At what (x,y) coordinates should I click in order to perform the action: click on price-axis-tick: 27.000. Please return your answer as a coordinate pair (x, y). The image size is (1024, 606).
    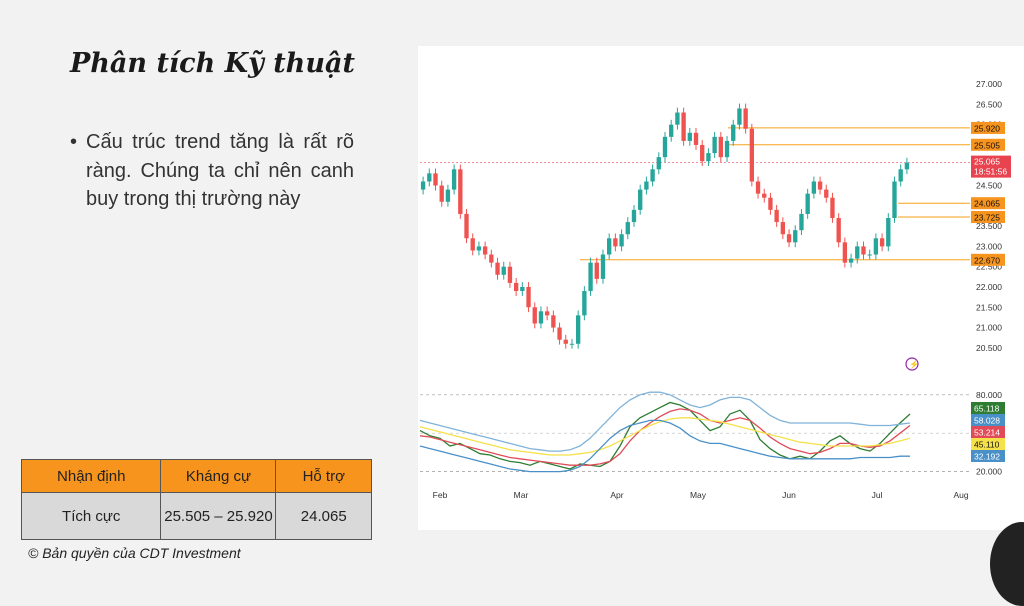
    Looking at the image, I should click on (989, 84).